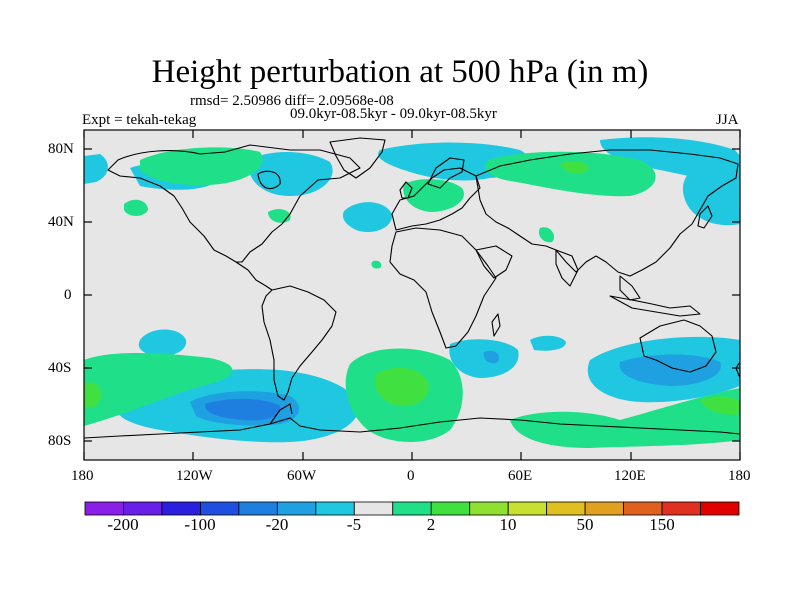 The image size is (800, 600). Describe the element at coordinates (60, 441) in the screenshot. I see `y-tick-label: 80S` at that location.